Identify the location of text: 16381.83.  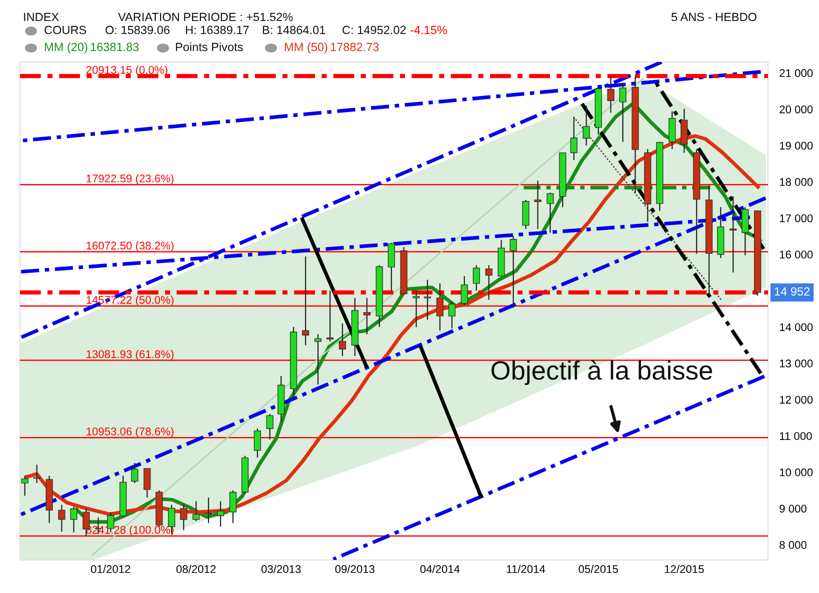
(114, 47).